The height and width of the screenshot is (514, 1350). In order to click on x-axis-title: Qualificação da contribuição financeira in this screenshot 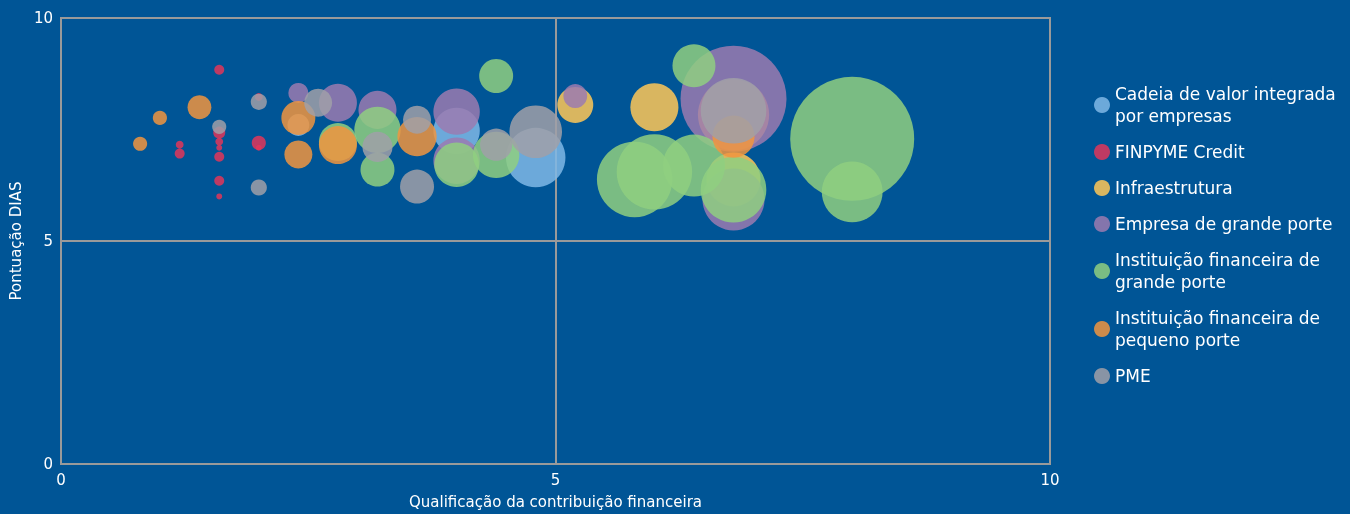, I will do `click(555, 501)`.